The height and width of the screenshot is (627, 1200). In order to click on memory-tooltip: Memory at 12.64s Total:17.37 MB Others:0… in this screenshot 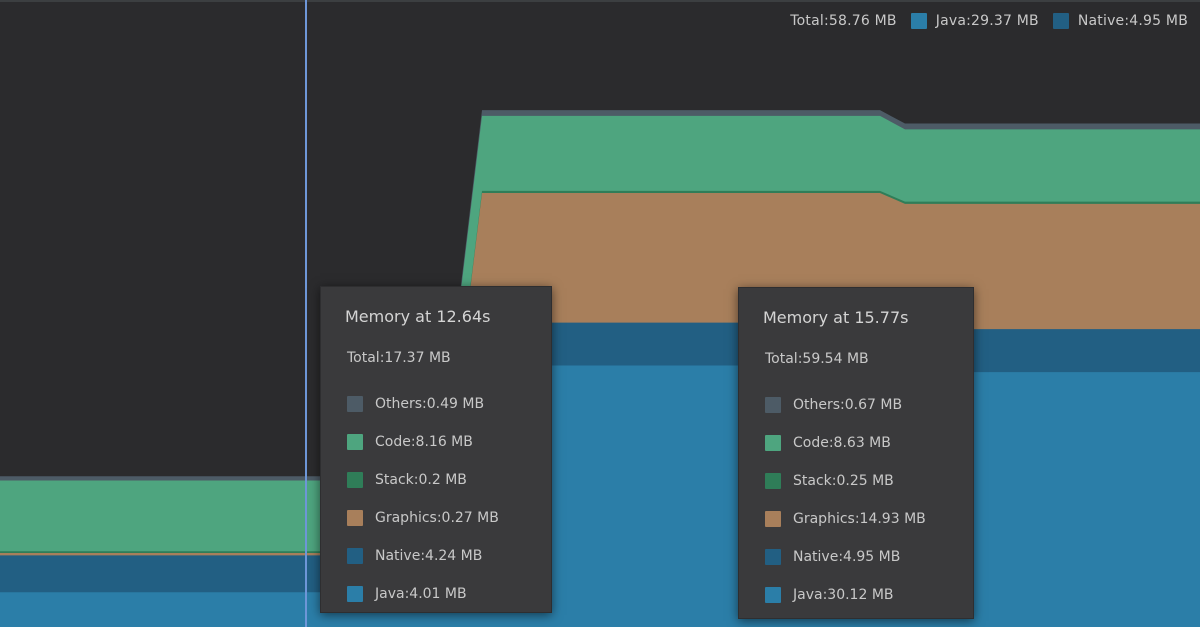, I will do `click(436, 449)`.